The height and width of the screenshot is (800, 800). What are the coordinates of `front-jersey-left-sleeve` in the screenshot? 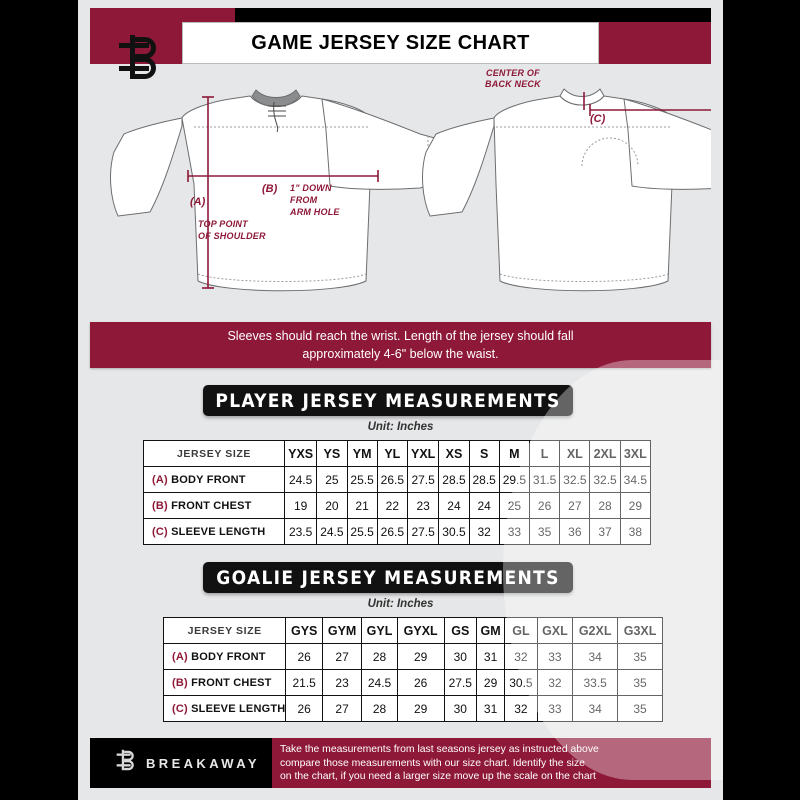 It's located at (146, 167).